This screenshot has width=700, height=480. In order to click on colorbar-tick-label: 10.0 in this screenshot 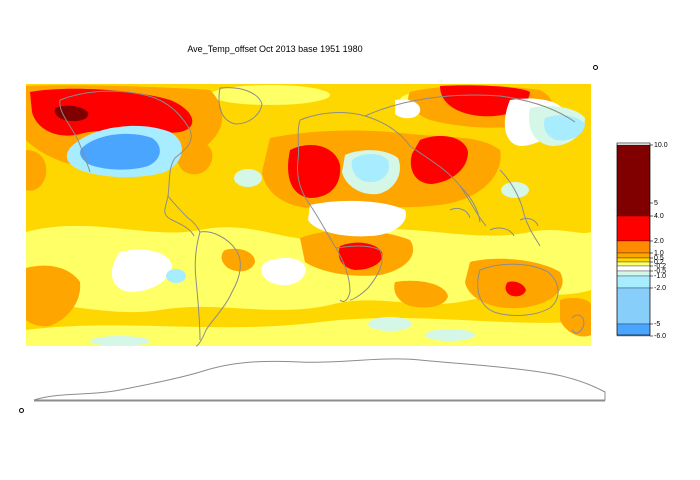, I will do `click(661, 145)`.